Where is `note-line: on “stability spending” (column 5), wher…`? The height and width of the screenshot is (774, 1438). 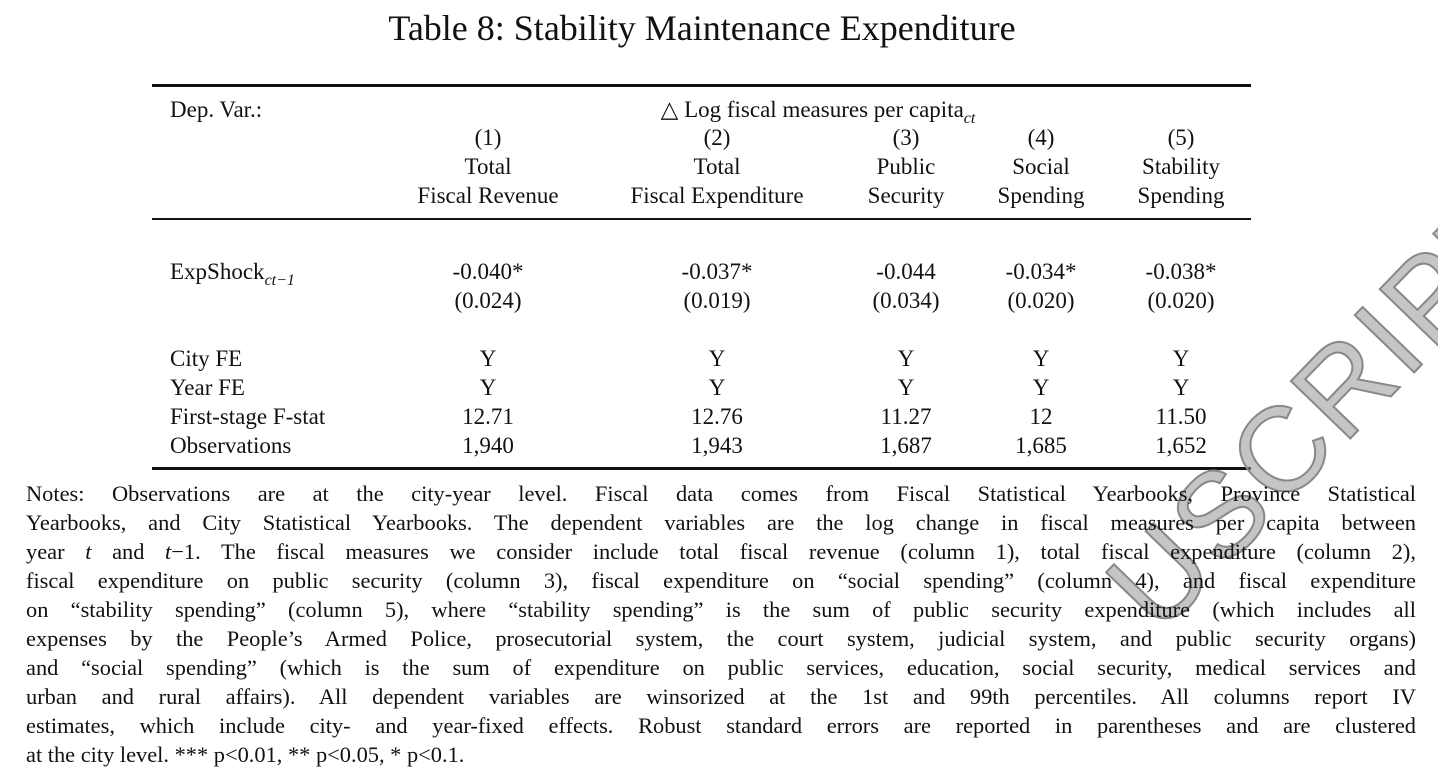
note-line: on “stability spending” (column 5), wher… is located at coordinates (721, 609).